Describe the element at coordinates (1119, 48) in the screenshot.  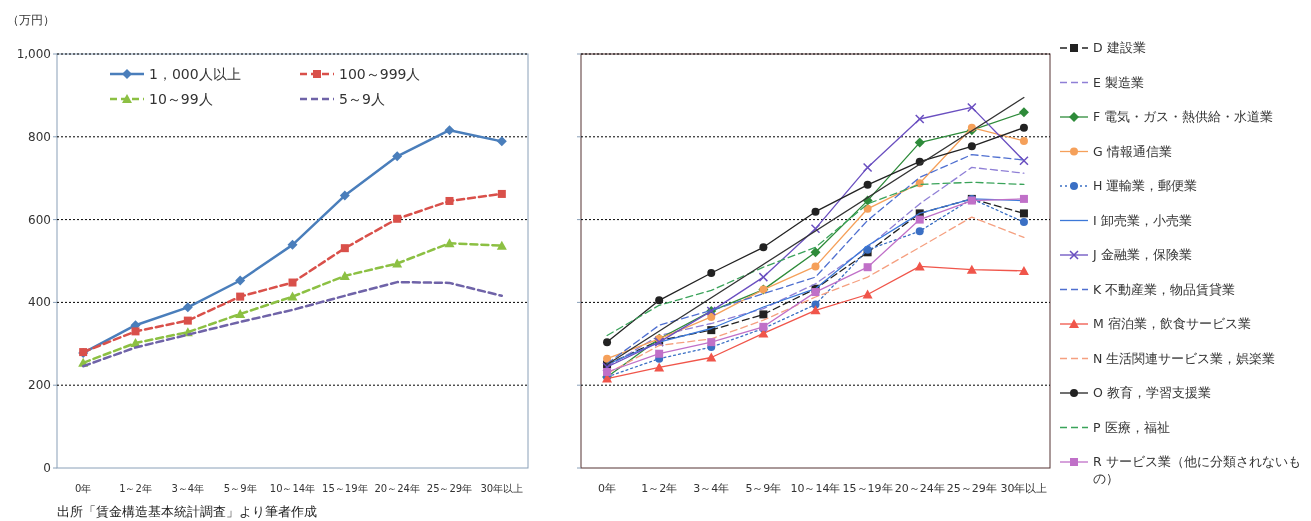
I see `legend-label: D 建設業` at that location.